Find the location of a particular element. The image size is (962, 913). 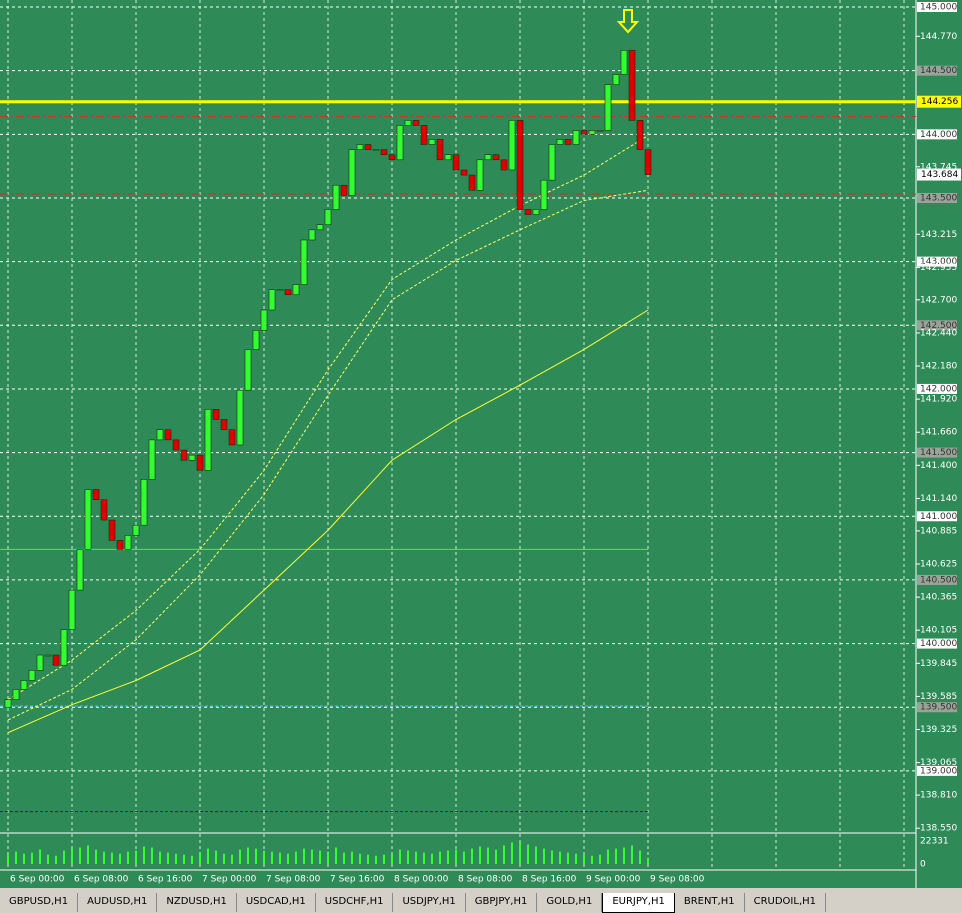

x-tick-label: 7 Sep 16:00 is located at coordinates (357, 880).